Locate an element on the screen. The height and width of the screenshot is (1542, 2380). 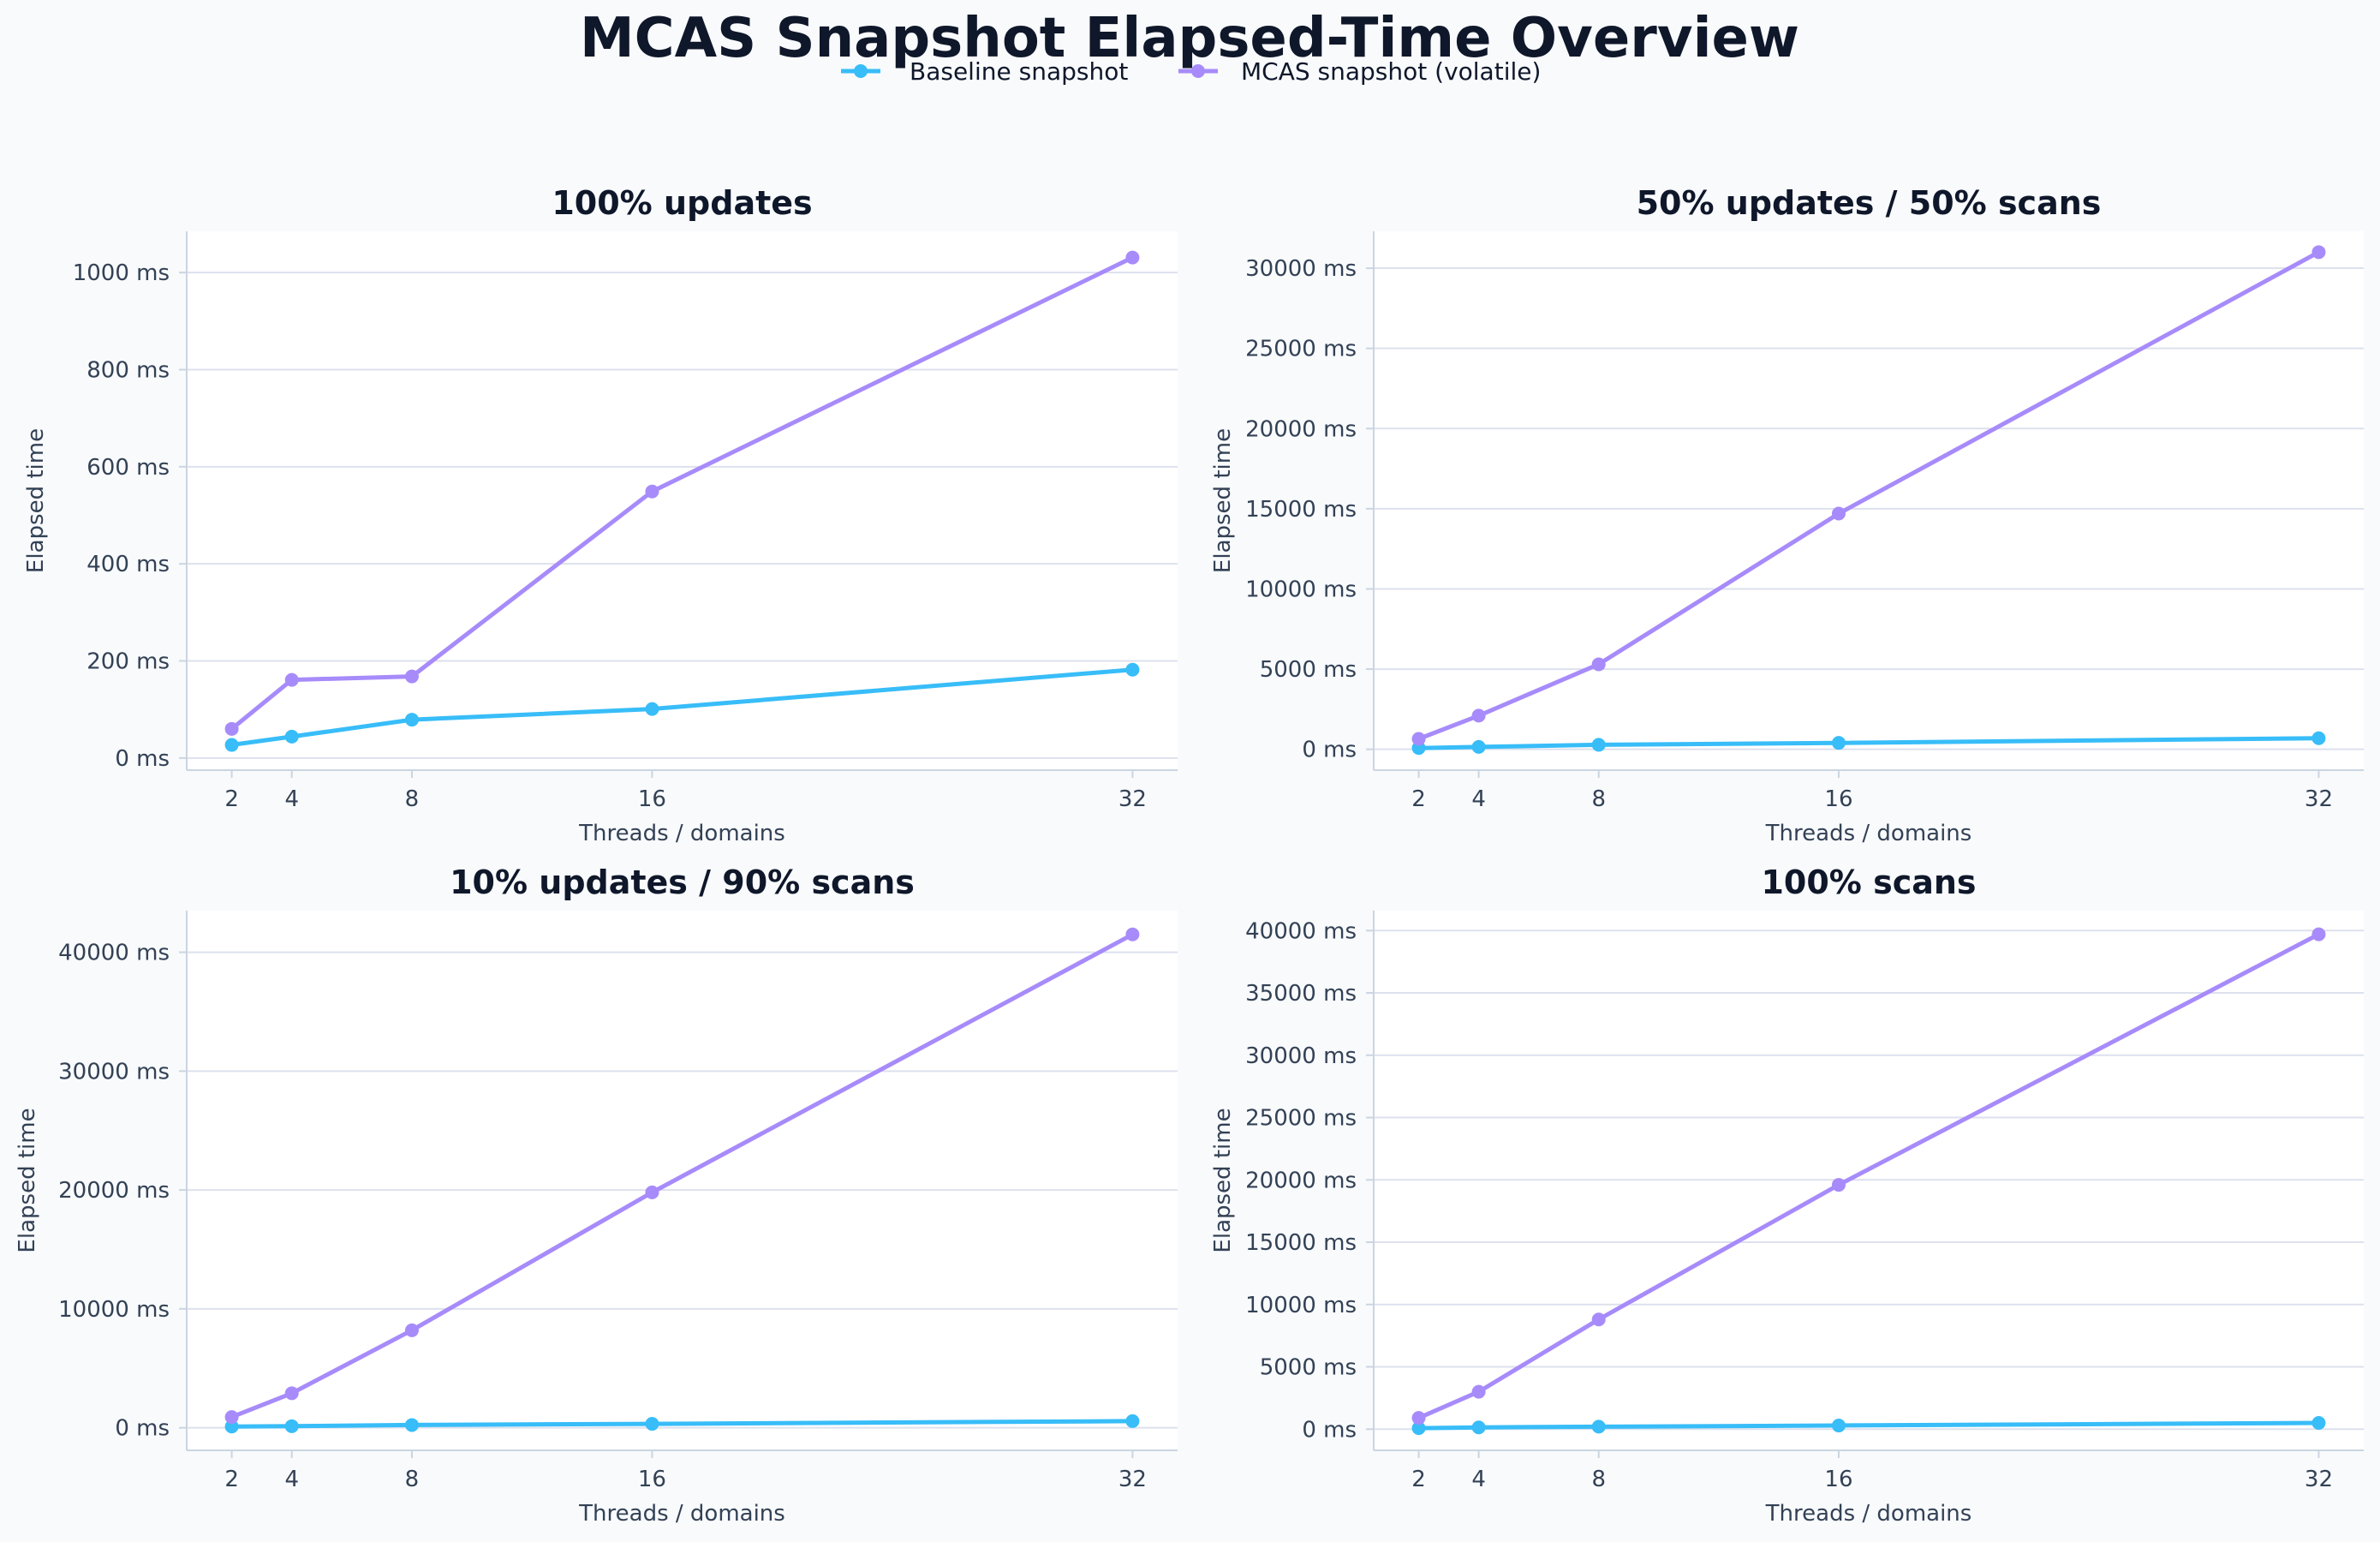
legend-item-2: MCAS snapshot (volatile) is located at coordinates (1359, 72).